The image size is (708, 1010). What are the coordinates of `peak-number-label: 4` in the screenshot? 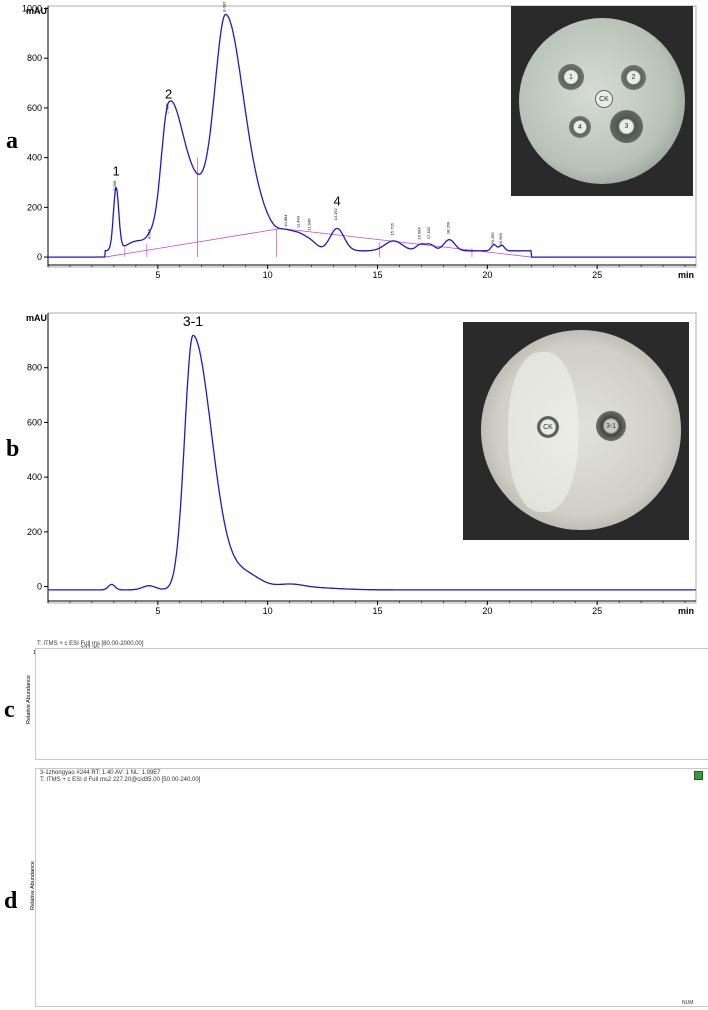 It's located at (336, 201).